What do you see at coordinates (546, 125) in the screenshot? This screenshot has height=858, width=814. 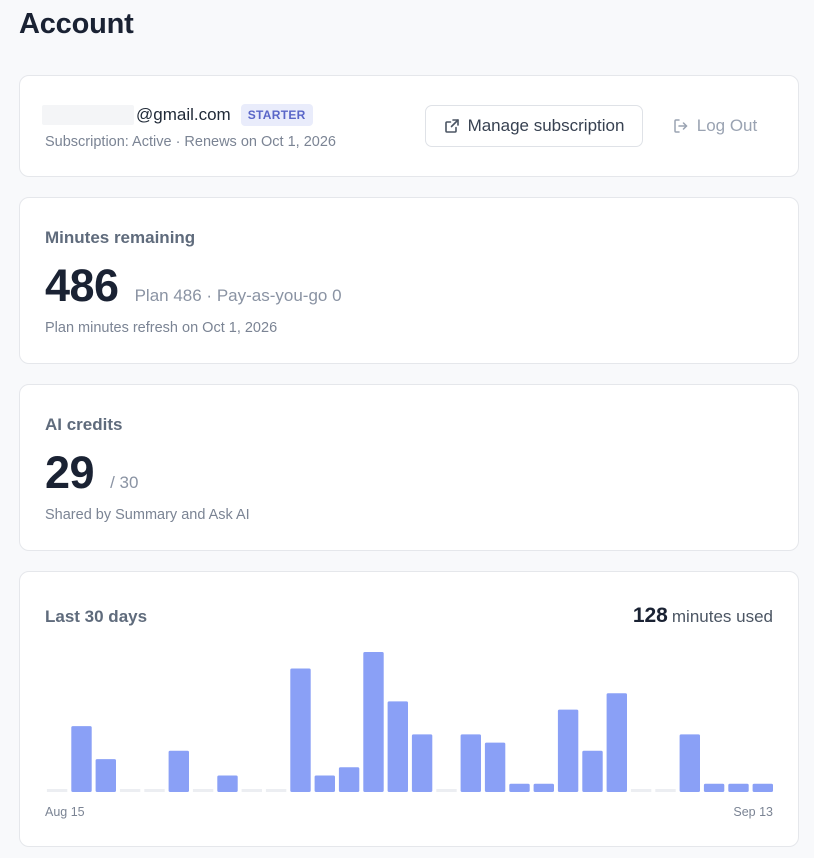 I see `manage-subscription-label: Manage subscription` at bounding box center [546, 125].